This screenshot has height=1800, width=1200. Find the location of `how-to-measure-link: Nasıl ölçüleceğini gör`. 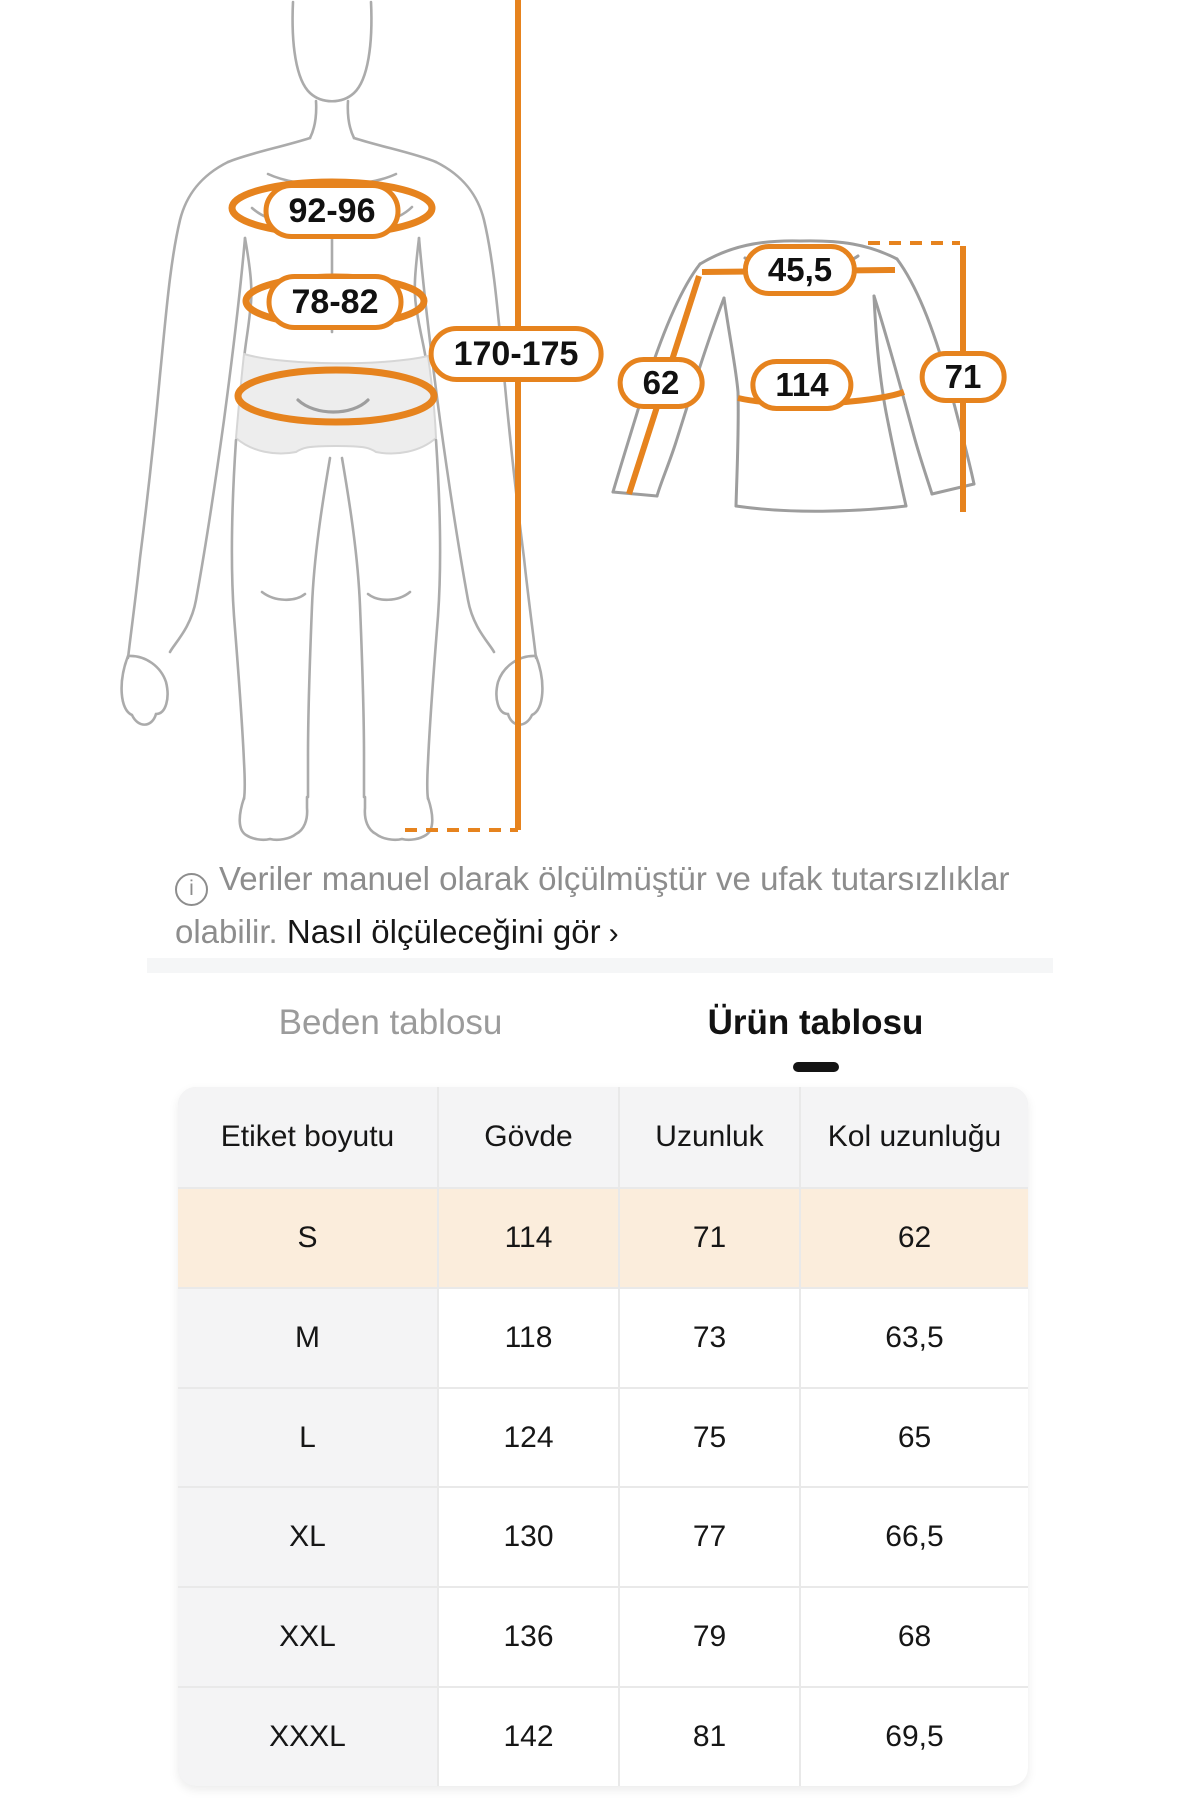

how-to-measure-link: Nasıl ölçüleceğini gör is located at coordinates (443, 931).